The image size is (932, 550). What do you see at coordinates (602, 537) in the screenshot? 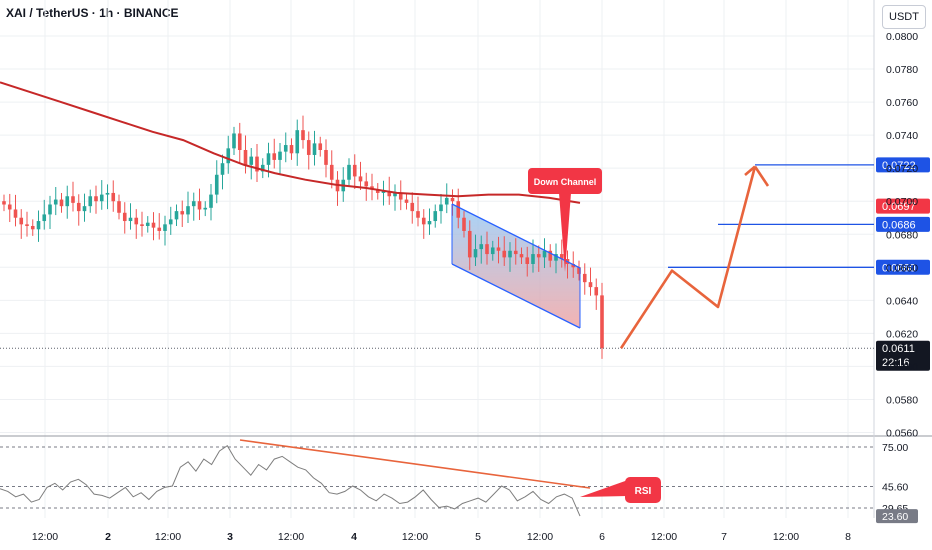
I see `x-tick-label: 6` at bounding box center [602, 537].